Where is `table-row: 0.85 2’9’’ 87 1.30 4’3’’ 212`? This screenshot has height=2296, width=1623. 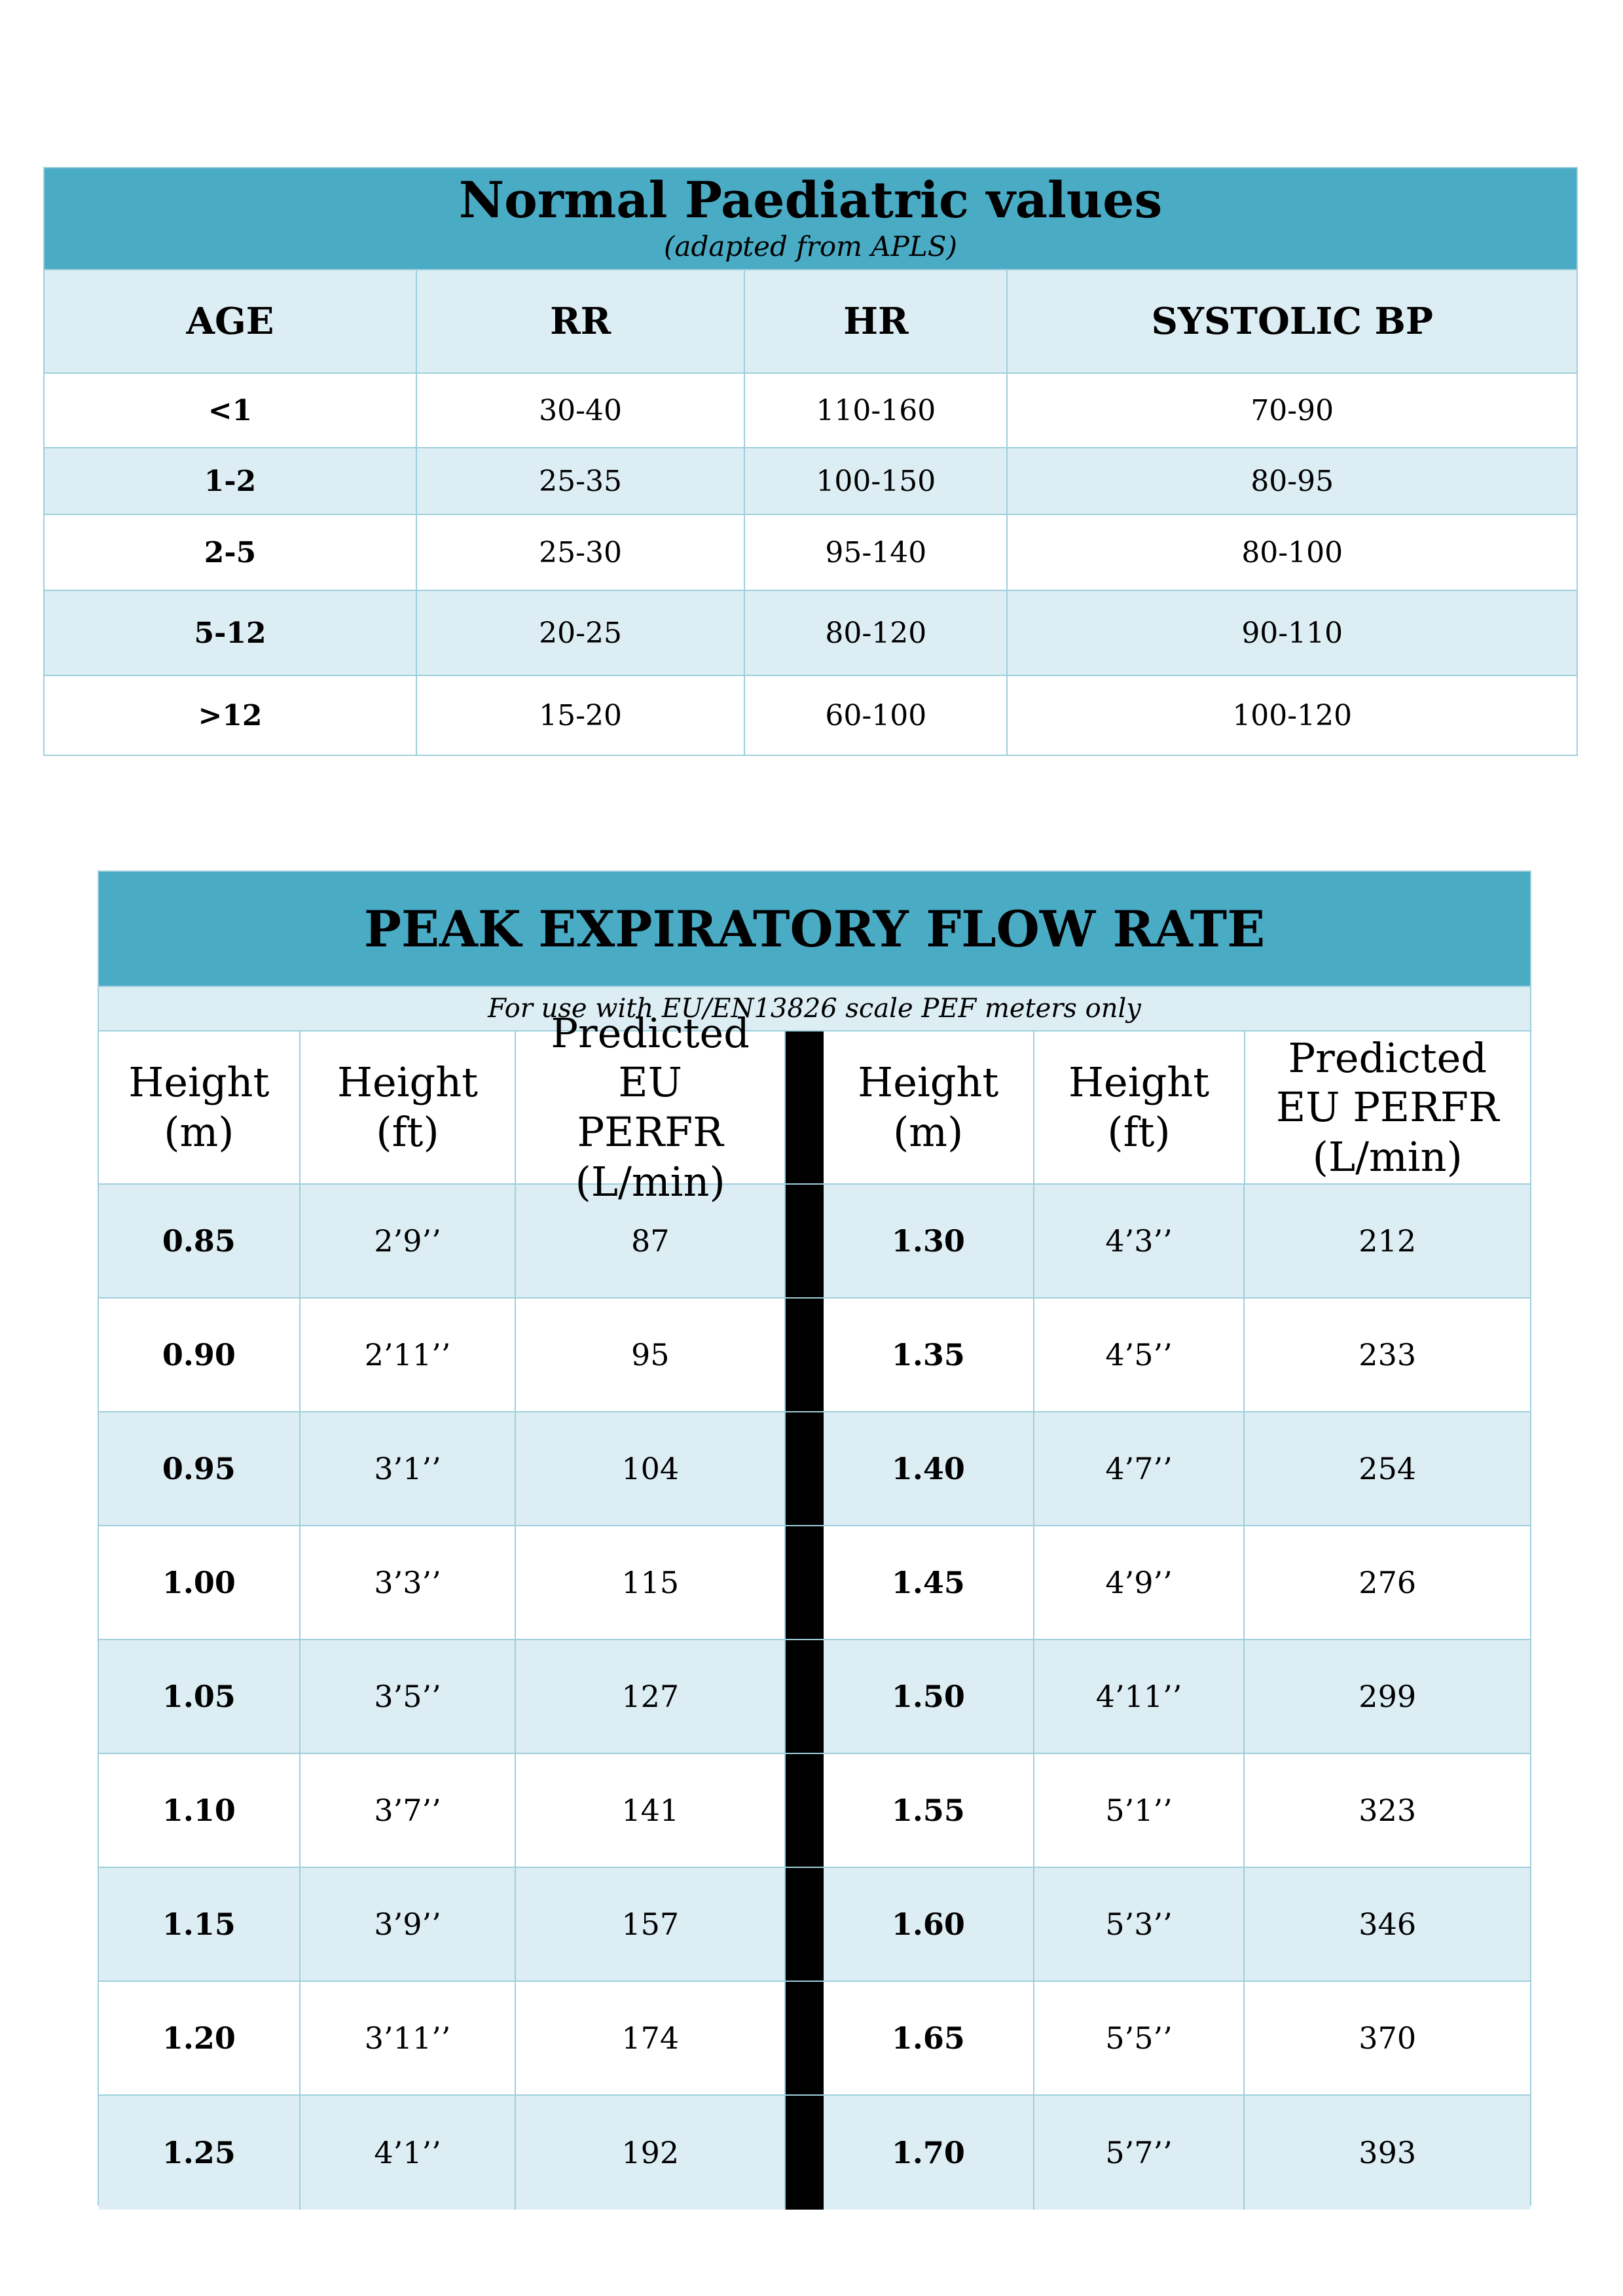 table-row: 0.85 2’9’’ 87 1.30 4’3’’ 212 is located at coordinates (814, 1242).